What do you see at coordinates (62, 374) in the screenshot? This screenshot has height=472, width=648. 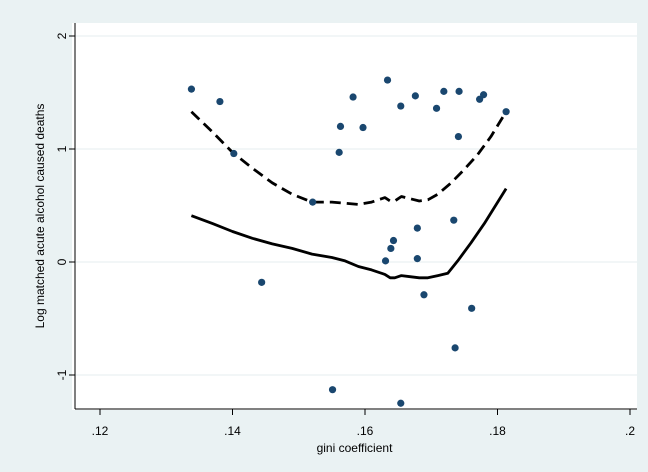 I see `y-tick-label: -1` at bounding box center [62, 374].